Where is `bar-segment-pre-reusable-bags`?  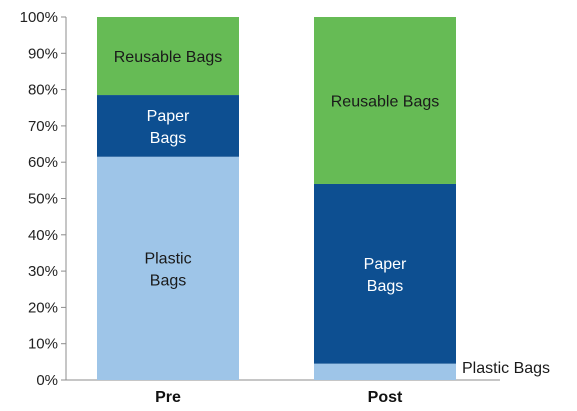
bar-segment-pre-reusable-bags is located at coordinates (168, 56).